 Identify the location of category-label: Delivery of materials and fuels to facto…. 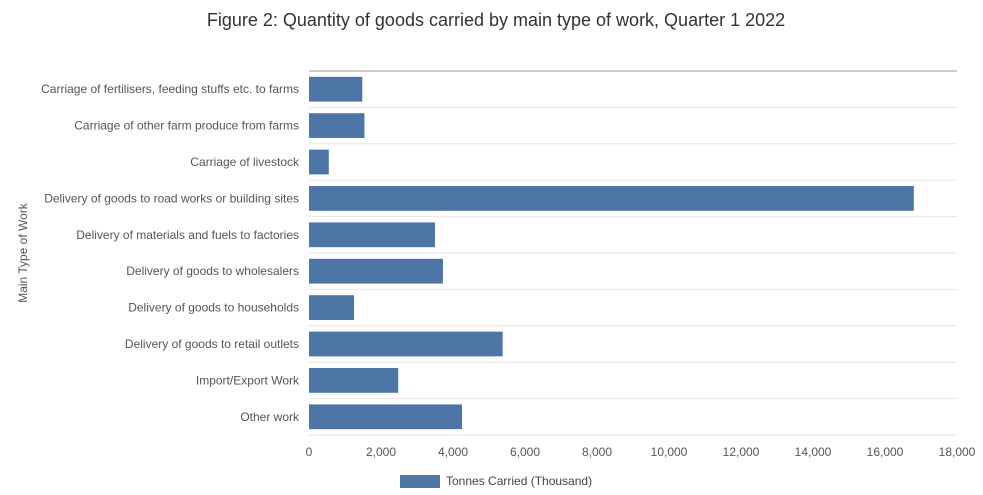
(187, 235).